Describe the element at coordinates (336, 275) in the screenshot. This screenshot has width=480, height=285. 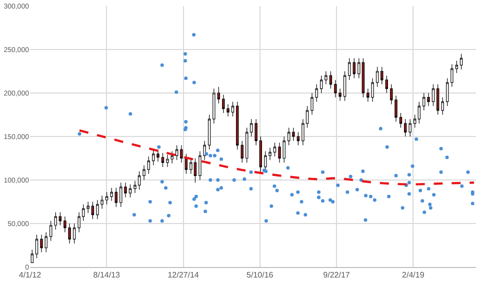
I see `x-tick-label: 9/22/17` at that location.